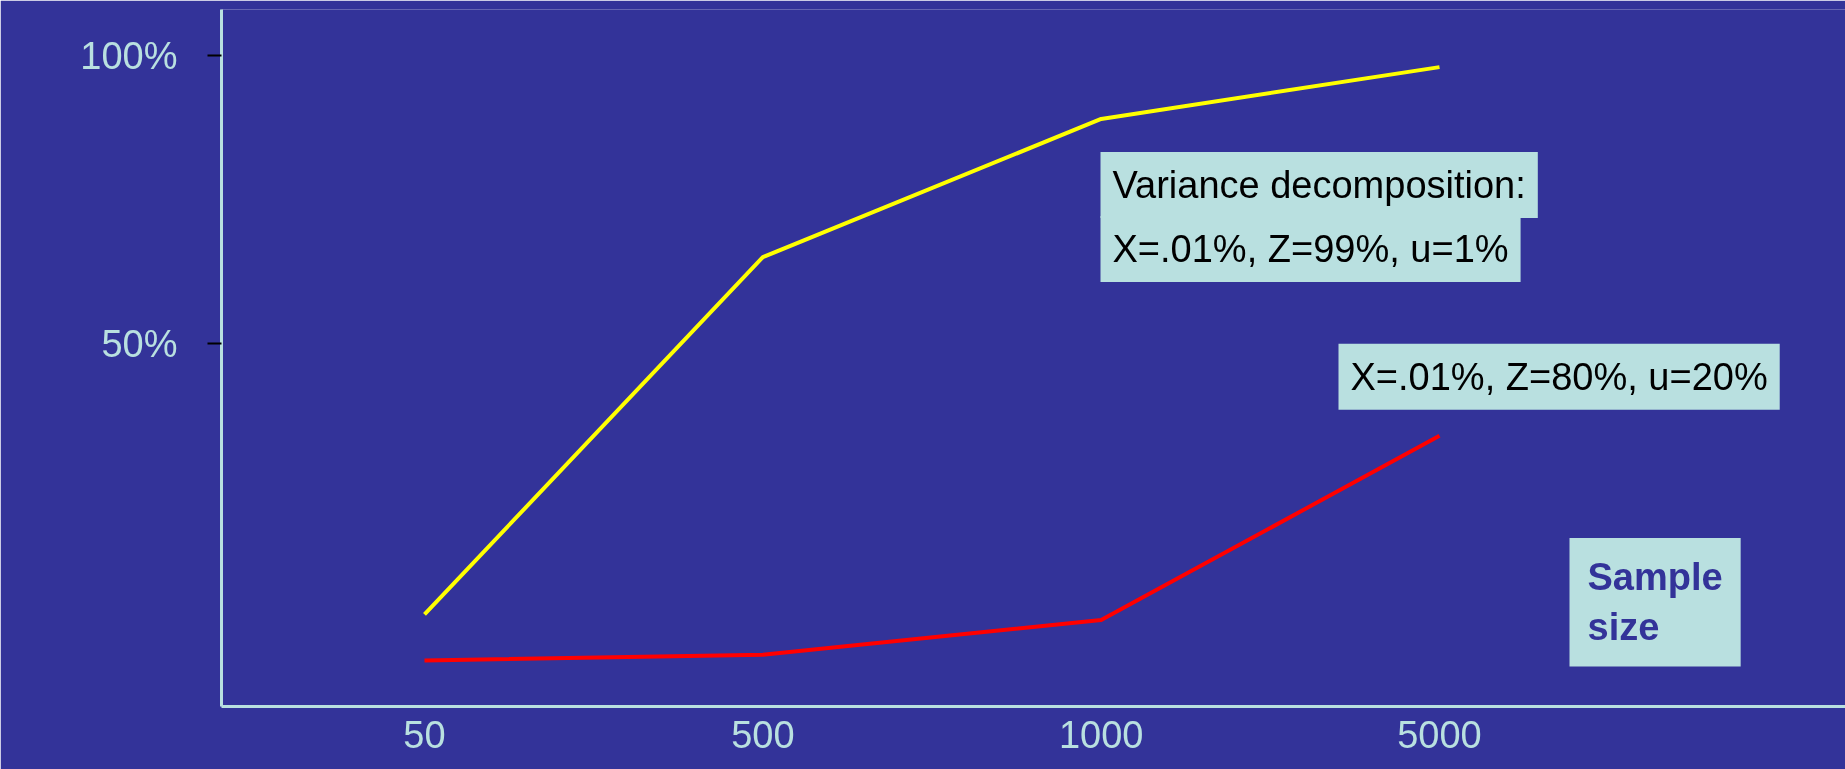  I want to click on x-tick-label: 500, so click(763, 734).